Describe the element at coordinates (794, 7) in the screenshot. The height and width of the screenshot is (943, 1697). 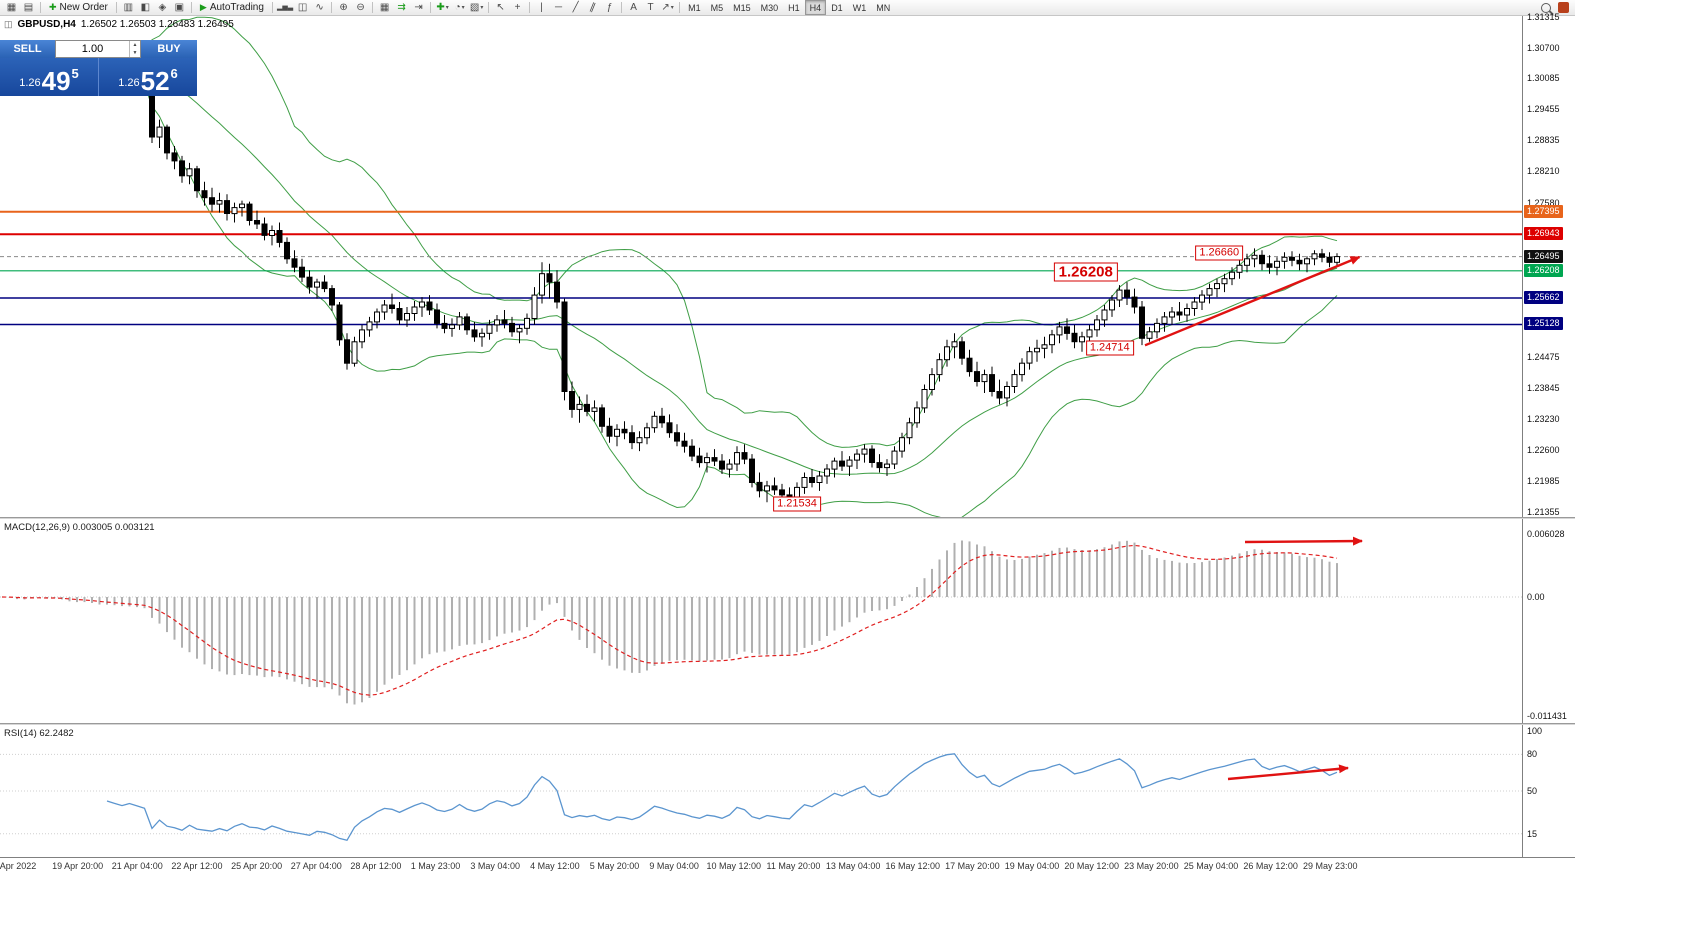
I see `timeframe-h1: H1` at that location.